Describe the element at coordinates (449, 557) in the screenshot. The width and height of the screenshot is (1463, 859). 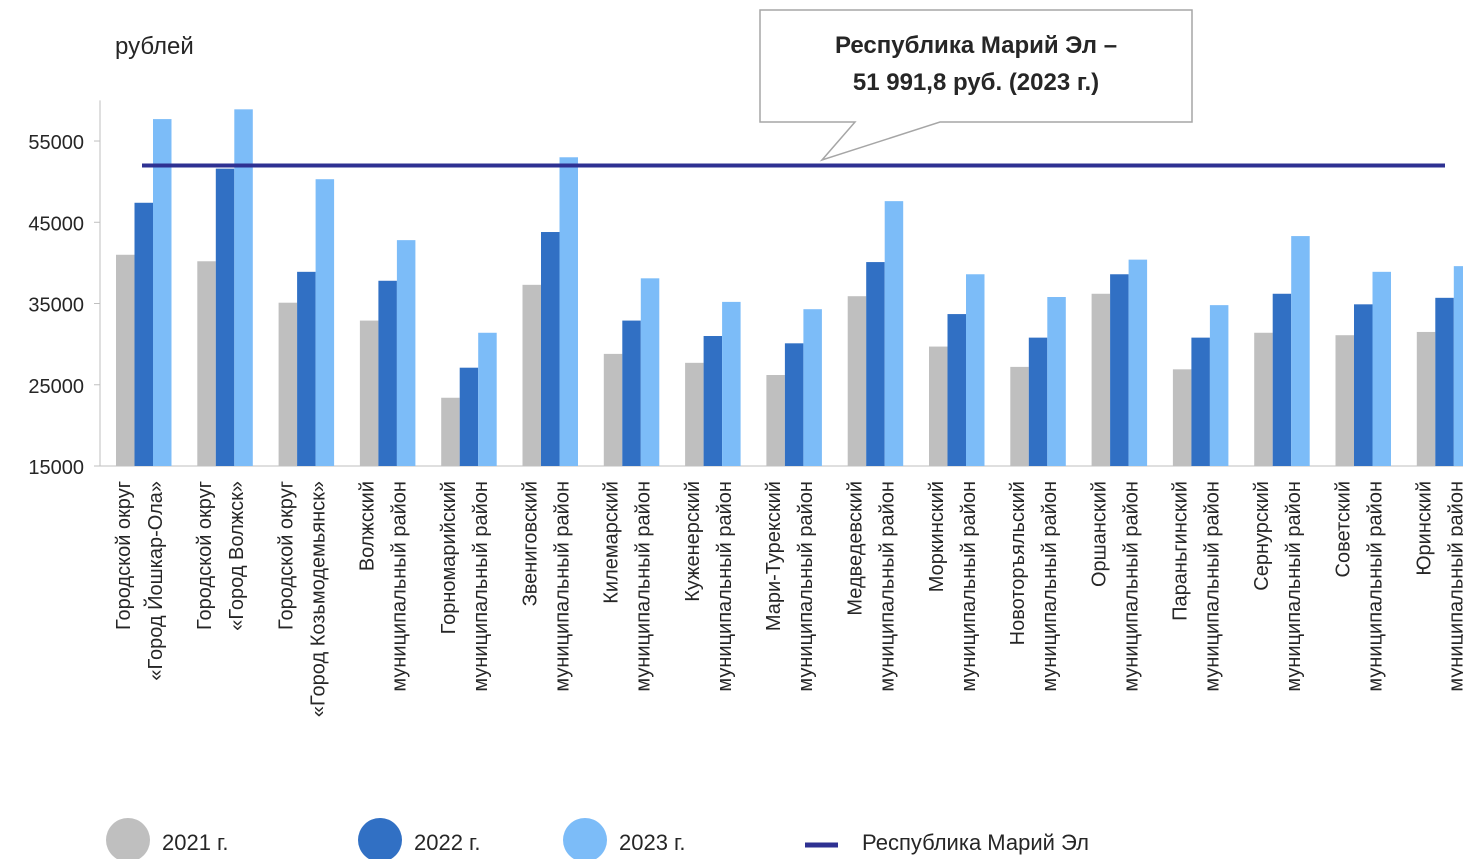
I see `x-tick-label: Горномарийский` at that location.